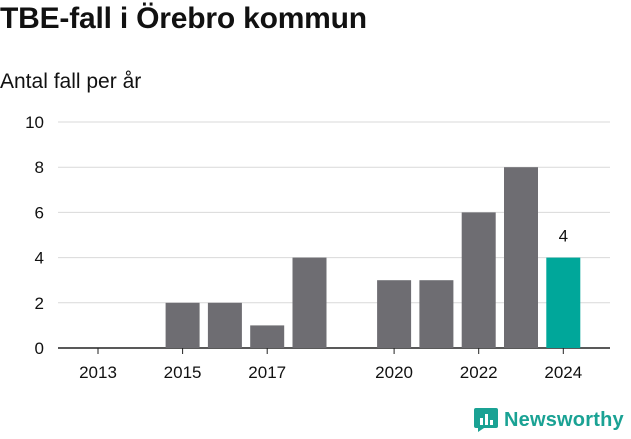 The height and width of the screenshot is (439, 631). Describe the element at coordinates (330, 365) in the screenshot. I see `x-axis-ticks: 2013 2015 2017 2020 2022 2024` at that location.